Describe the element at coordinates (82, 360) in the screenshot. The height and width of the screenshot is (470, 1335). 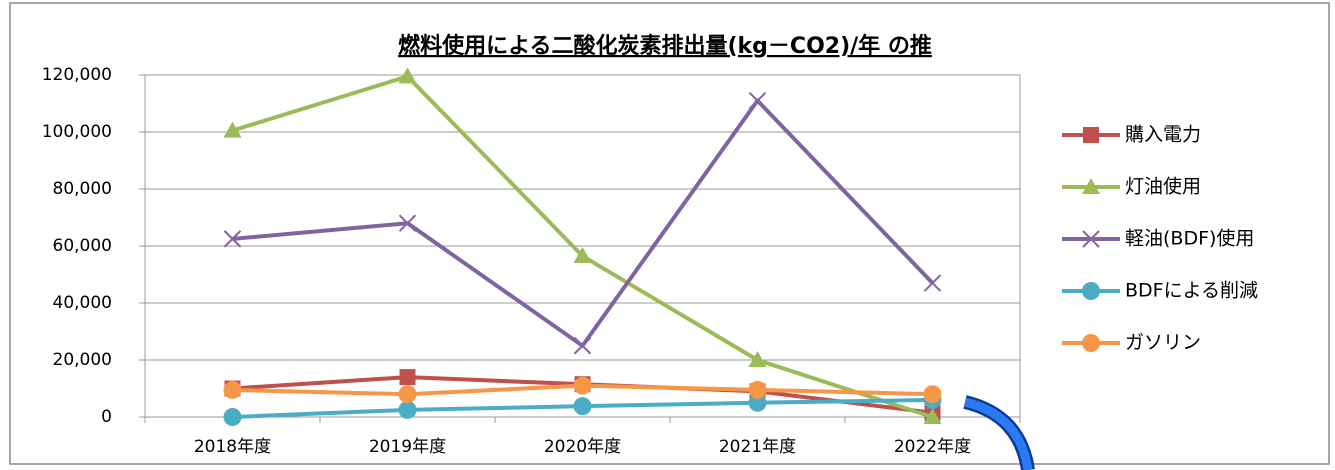
I see `y-tick-label: 20,000` at that location.